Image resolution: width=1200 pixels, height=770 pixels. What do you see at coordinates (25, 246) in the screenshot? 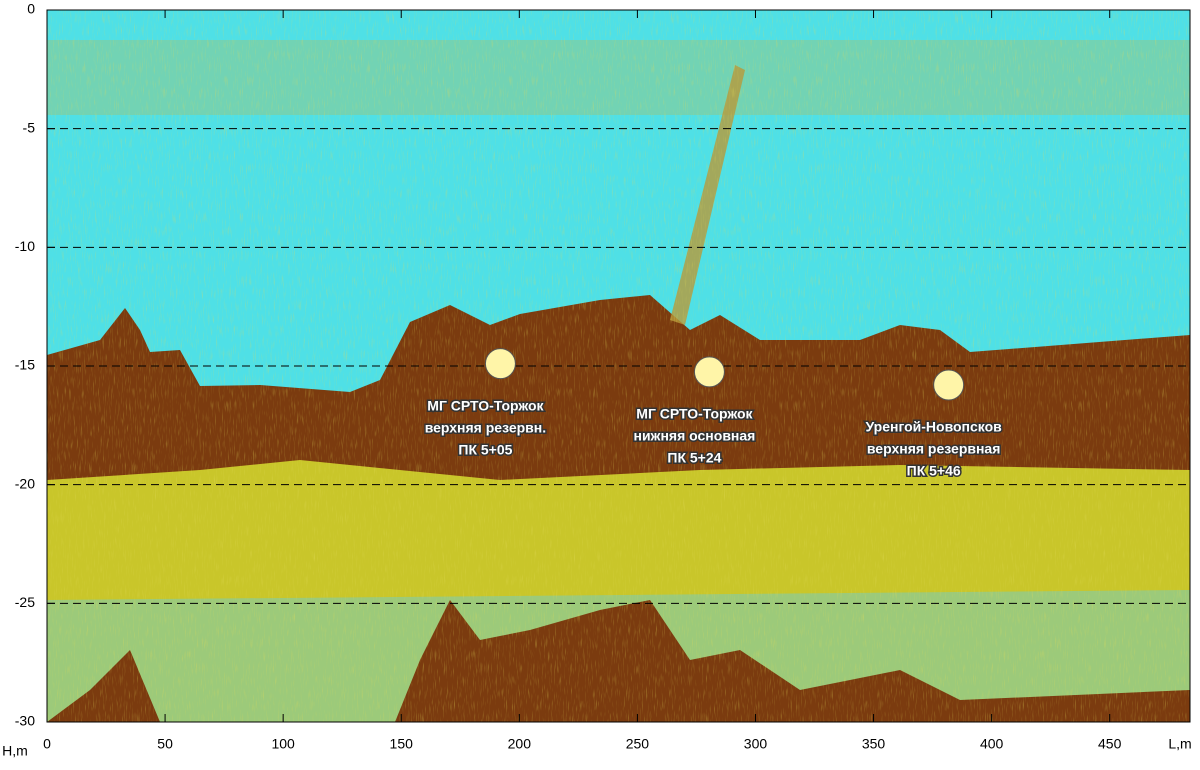
I see `y-tick-label: -10` at bounding box center [25, 246].